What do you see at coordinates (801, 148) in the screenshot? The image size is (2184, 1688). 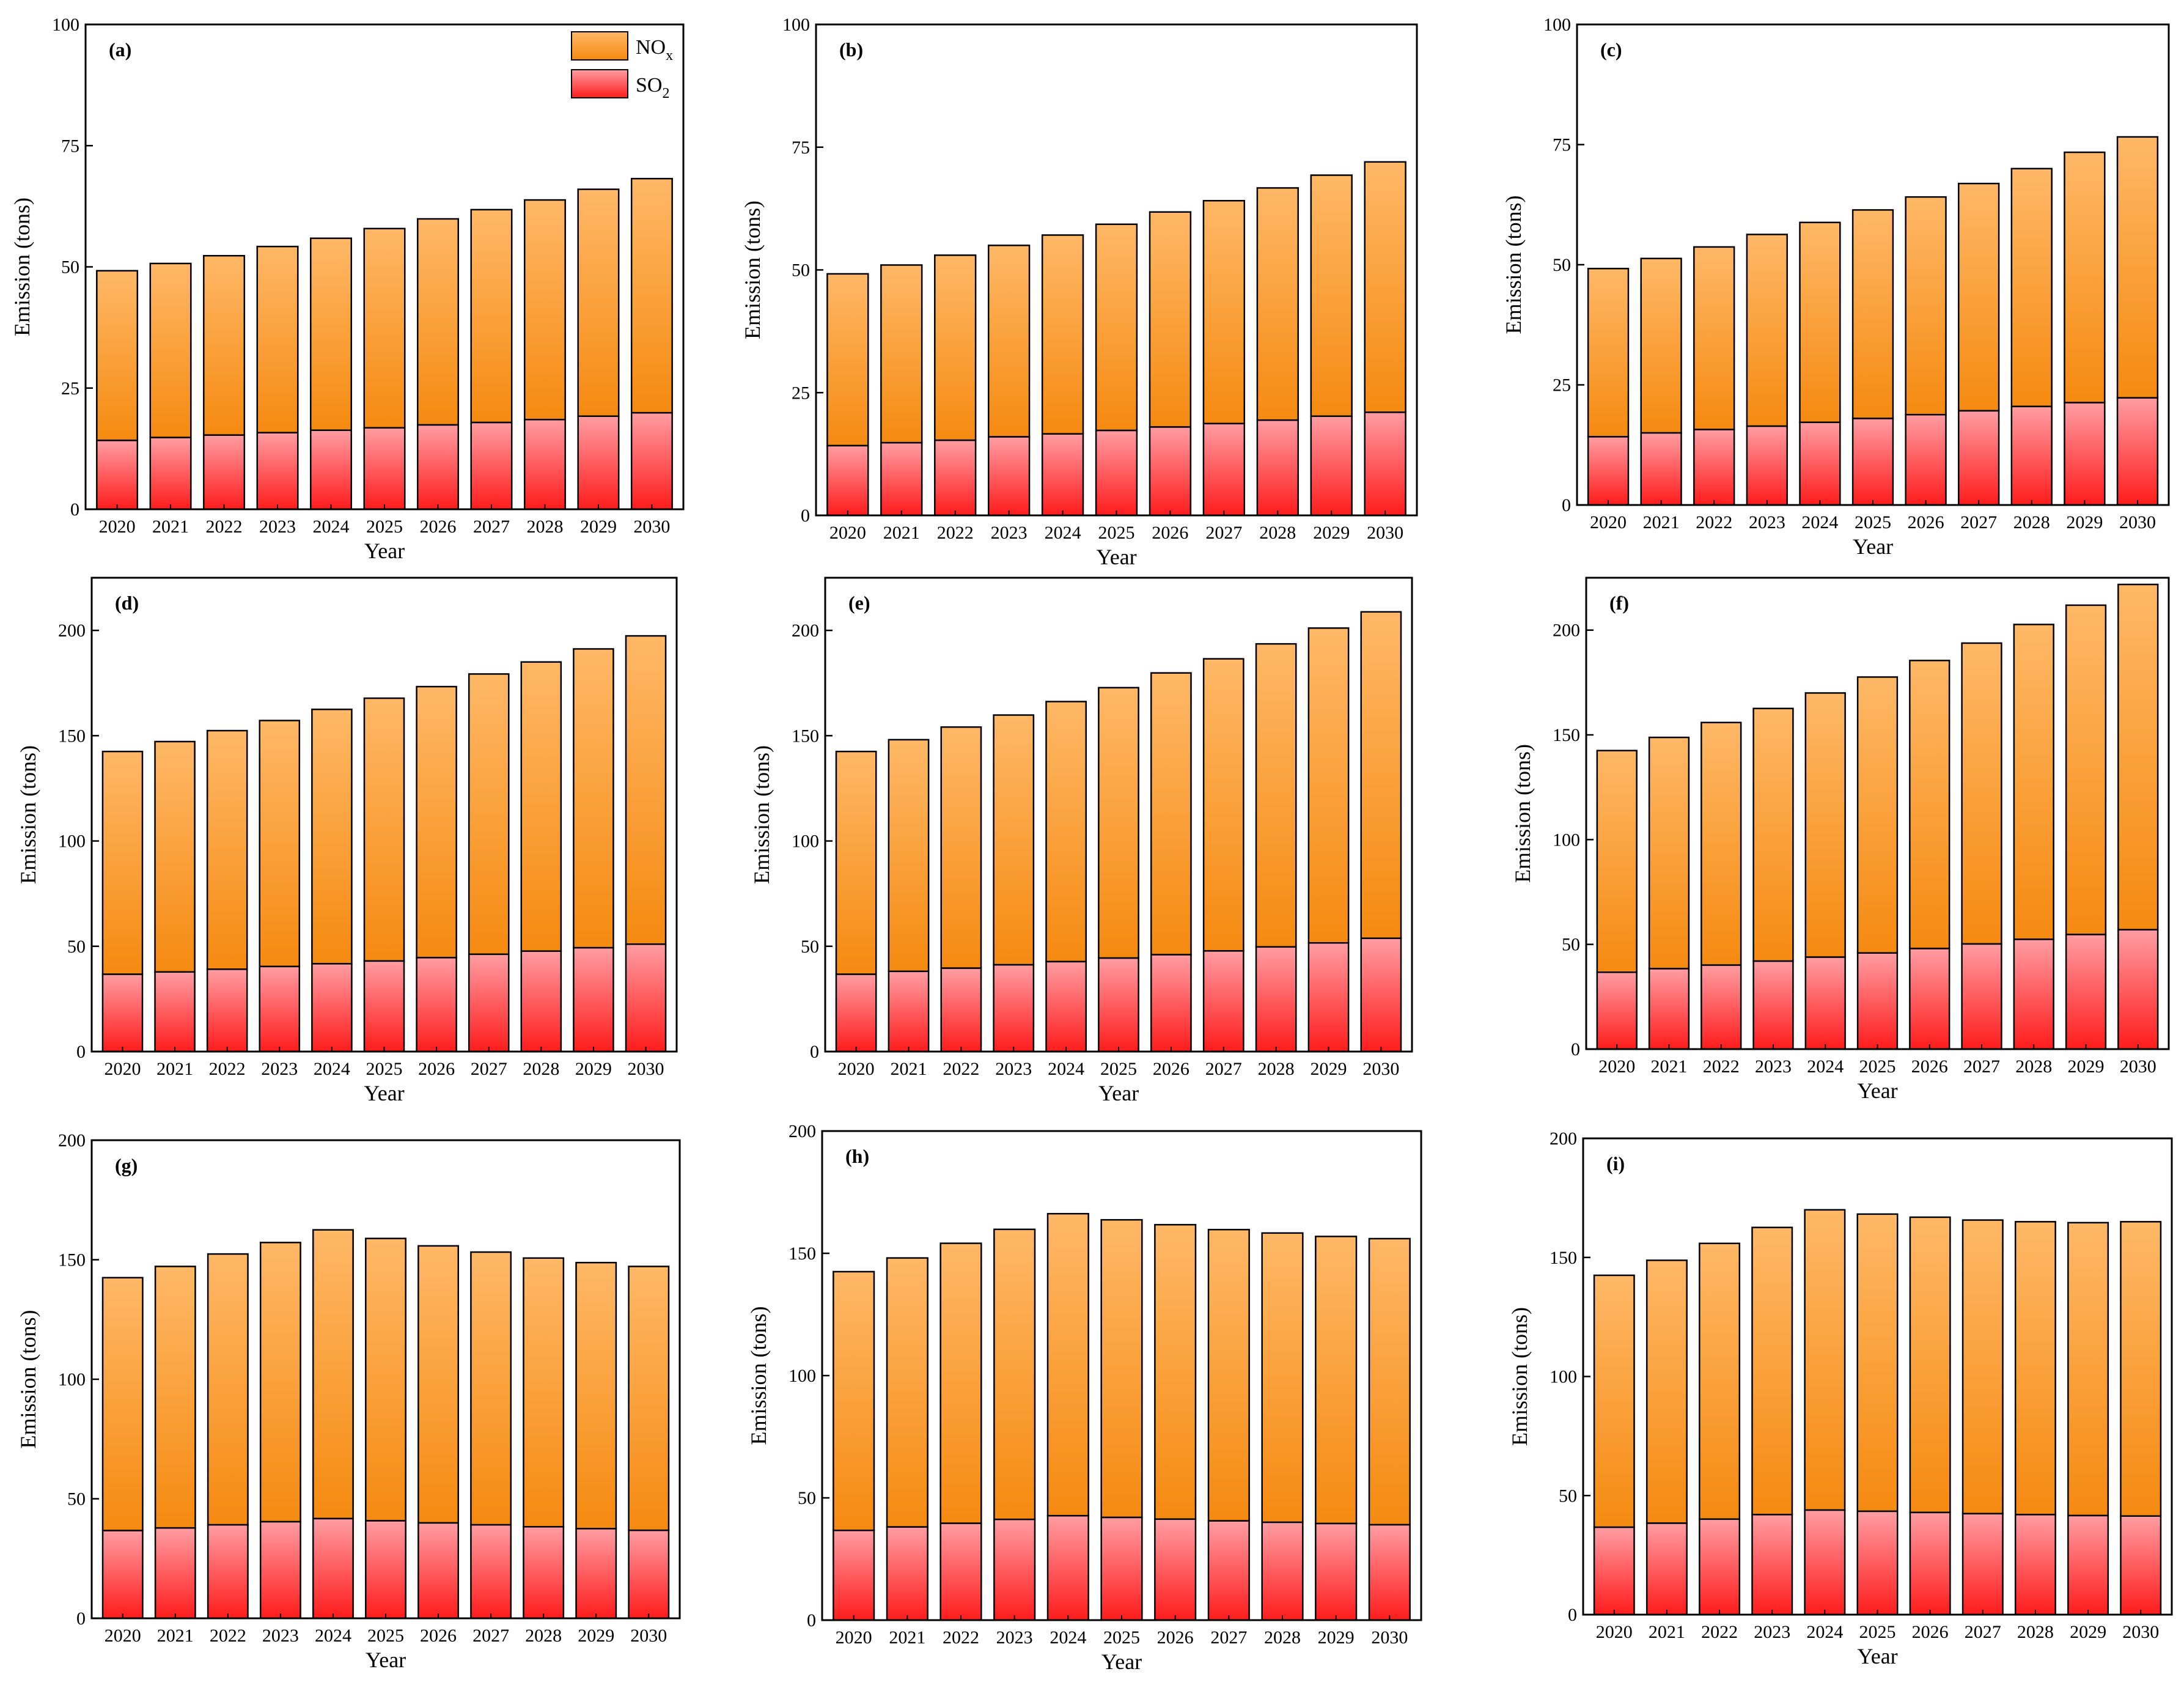 I see `y-tick-label: 75` at bounding box center [801, 148].